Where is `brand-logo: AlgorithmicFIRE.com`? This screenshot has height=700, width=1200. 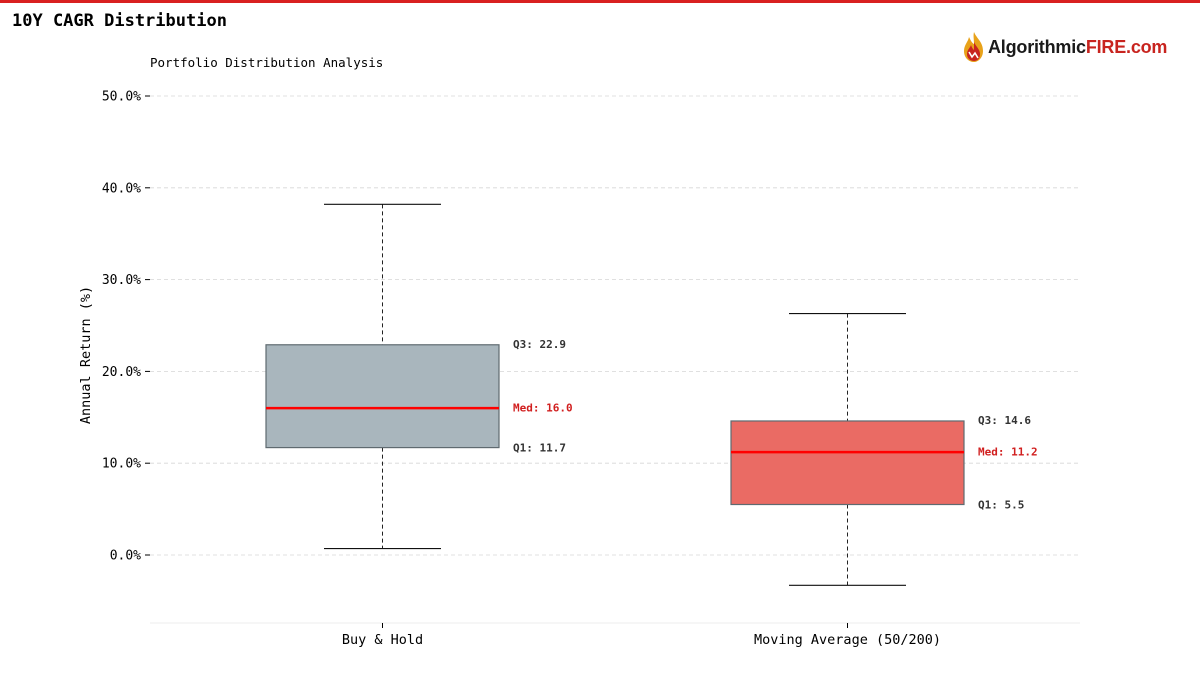 brand-logo: AlgorithmicFIRE.com is located at coordinates (1063, 47).